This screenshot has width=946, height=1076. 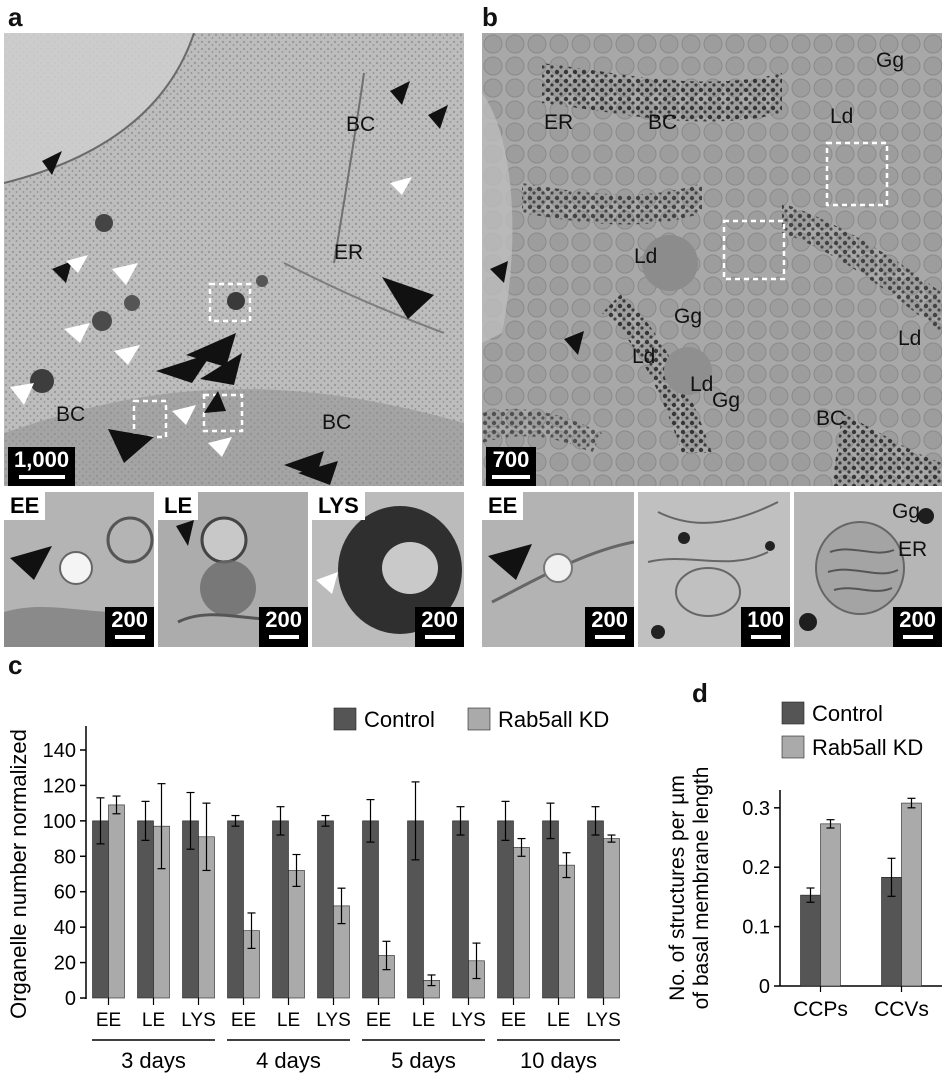 What do you see at coordinates (361, 124) in the screenshot?
I see `panel-a-label-bc-1: BC` at bounding box center [361, 124].